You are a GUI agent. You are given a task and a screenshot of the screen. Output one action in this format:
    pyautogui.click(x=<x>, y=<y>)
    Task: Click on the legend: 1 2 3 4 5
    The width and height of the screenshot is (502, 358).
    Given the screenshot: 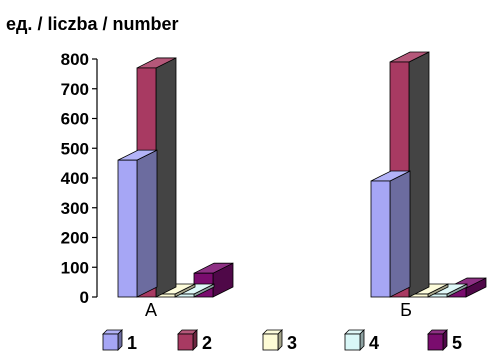 What is the action you would take?
    pyautogui.click(x=282, y=341)
    